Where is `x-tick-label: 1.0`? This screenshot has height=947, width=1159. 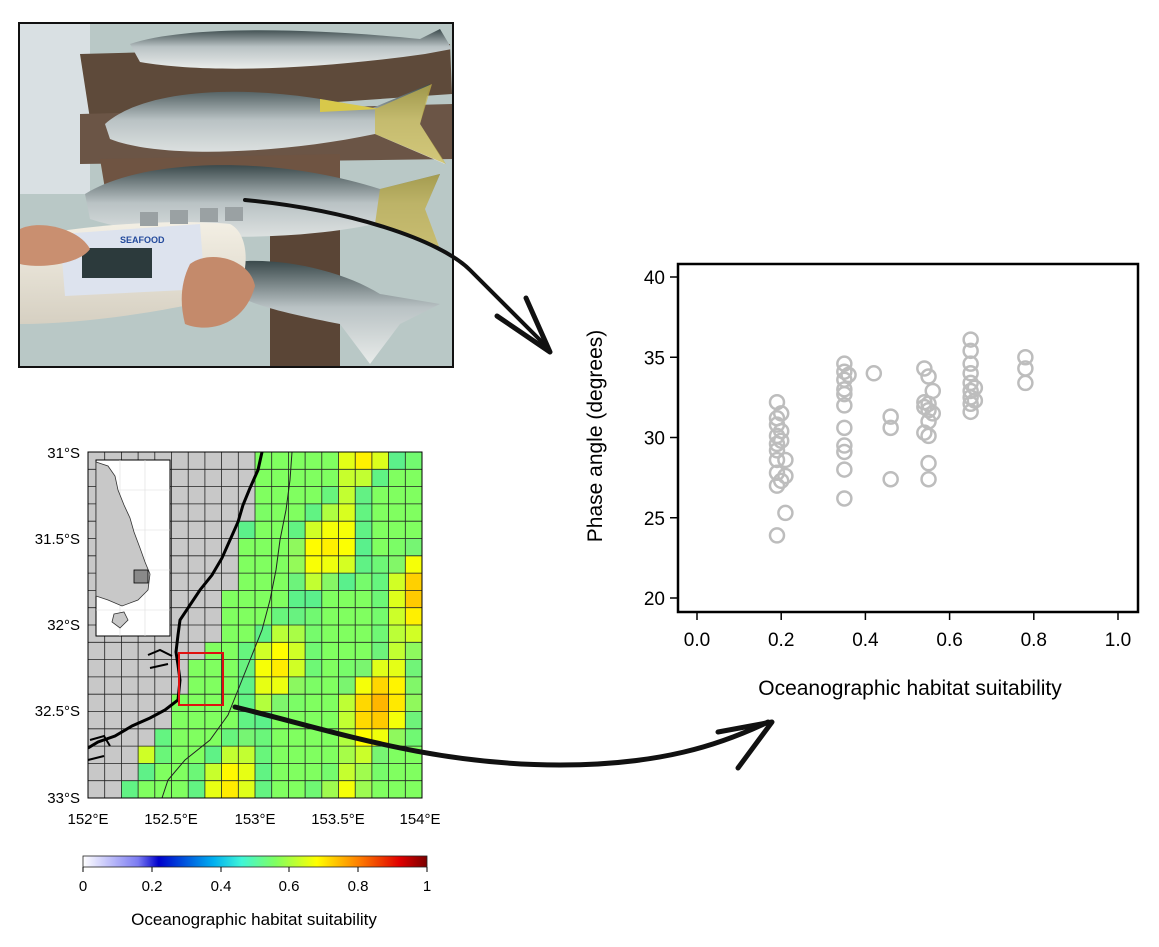 x-tick-label: 1.0 is located at coordinates (1118, 640).